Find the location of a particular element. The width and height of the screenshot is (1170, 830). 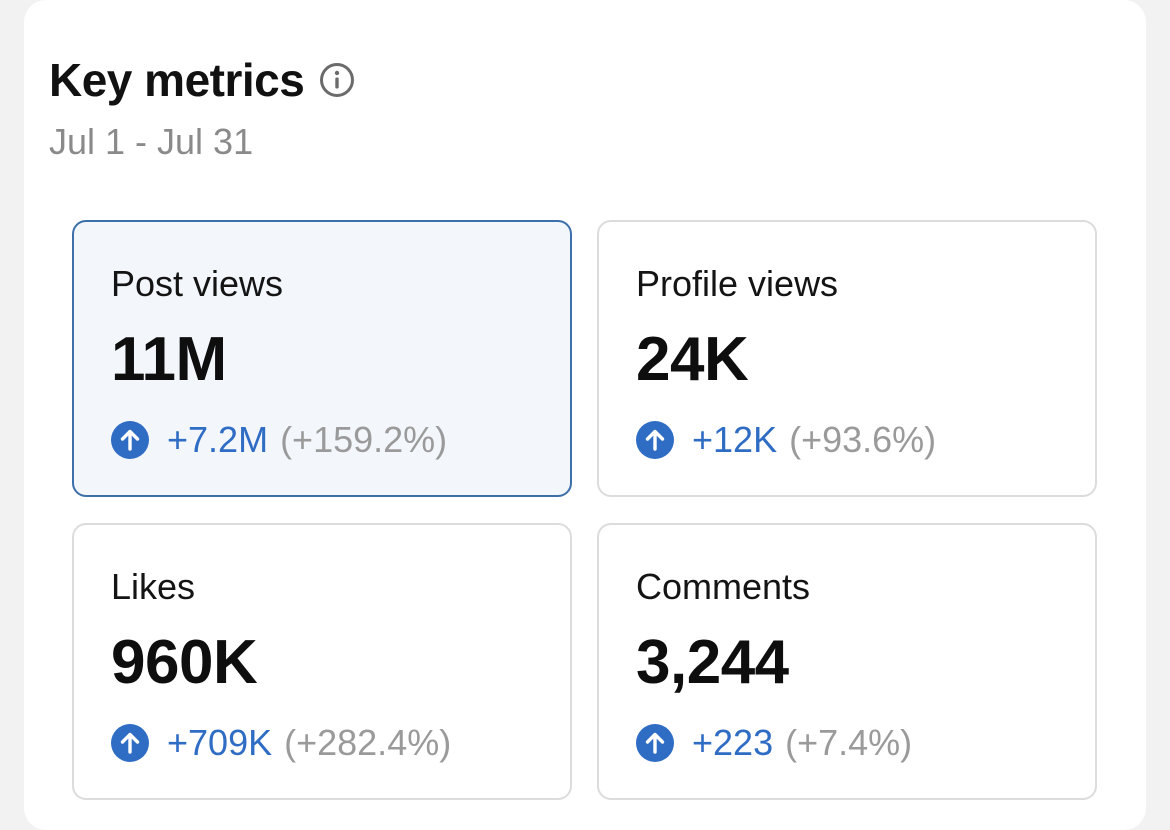

metric-delta: +12K is located at coordinates (735, 439).